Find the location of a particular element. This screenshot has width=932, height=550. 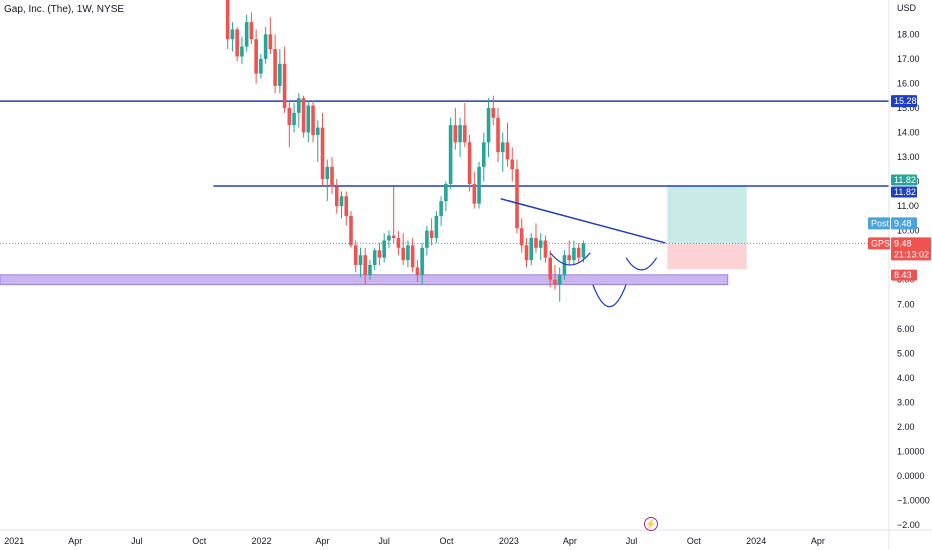

trendline is located at coordinates (583, 221).